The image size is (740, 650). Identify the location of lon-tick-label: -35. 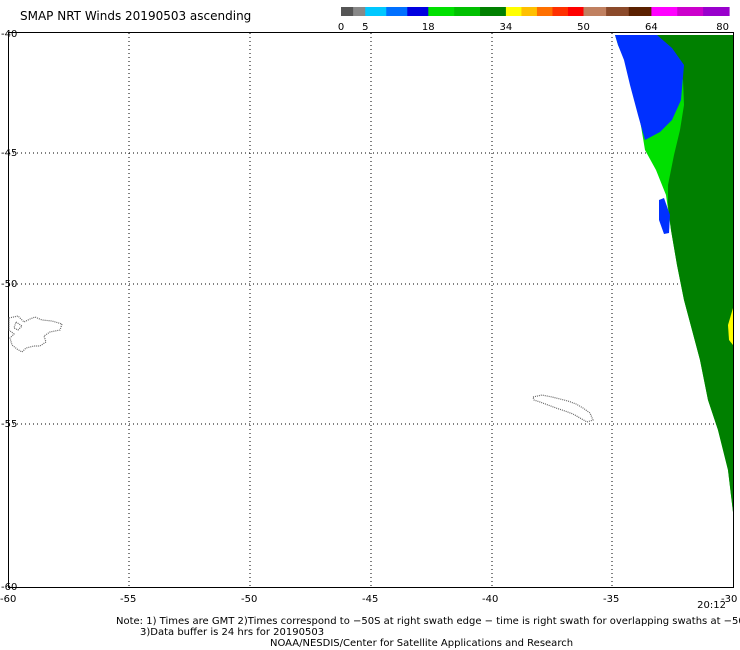
(611, 599).